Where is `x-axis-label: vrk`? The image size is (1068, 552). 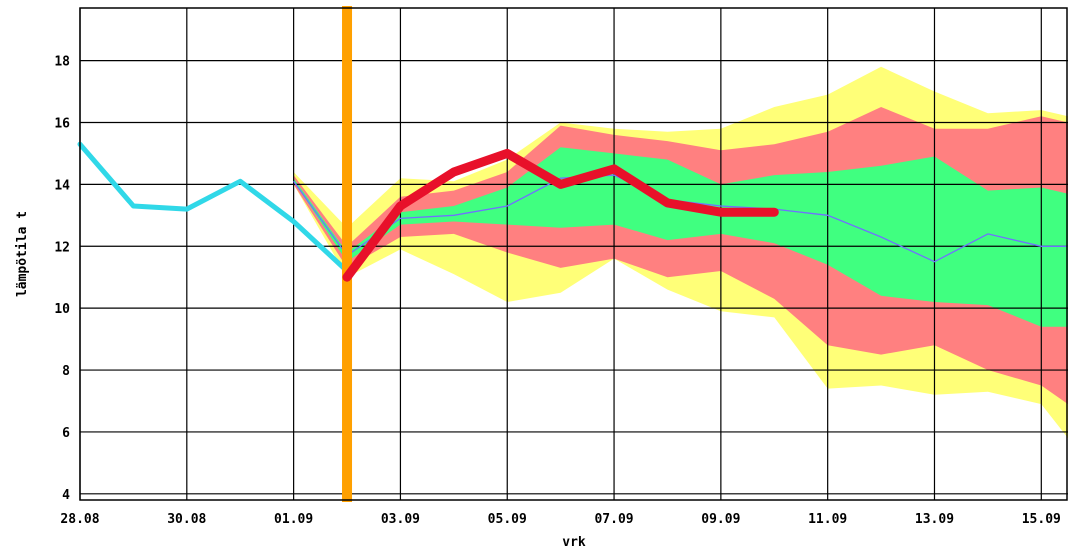
x-axis-label: vrk is located at coordinates (574, 542).